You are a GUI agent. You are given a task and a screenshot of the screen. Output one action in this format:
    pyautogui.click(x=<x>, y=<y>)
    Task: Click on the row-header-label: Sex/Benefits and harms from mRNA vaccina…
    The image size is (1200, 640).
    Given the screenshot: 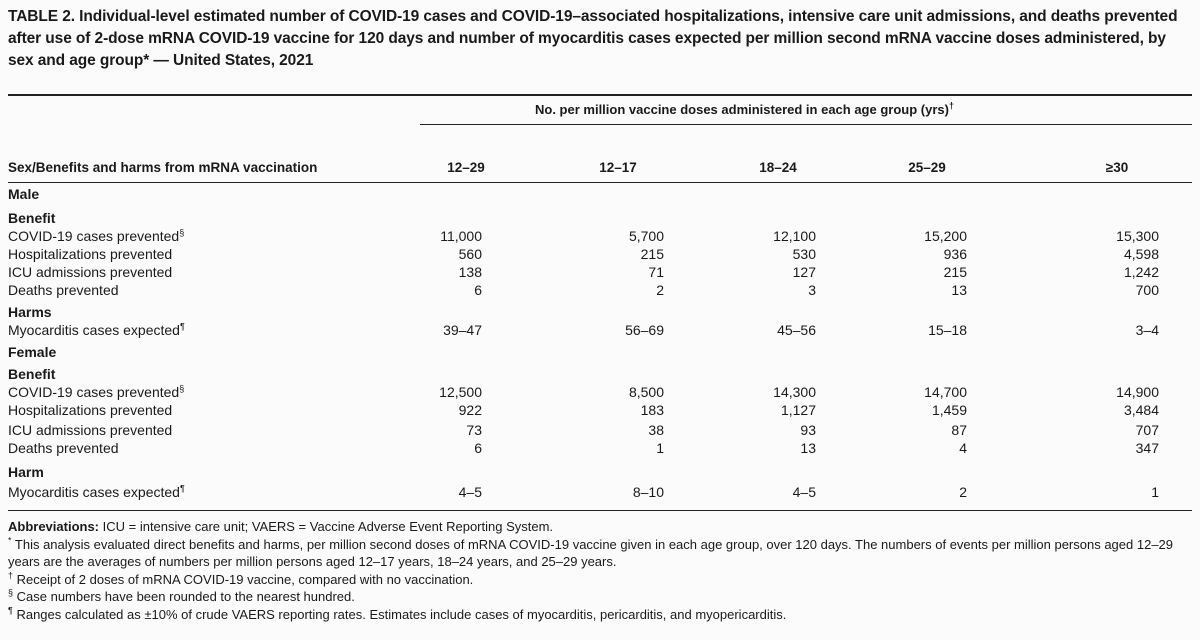 What is the action you would take?
    pyautogui.click(x=163, y=167)
    